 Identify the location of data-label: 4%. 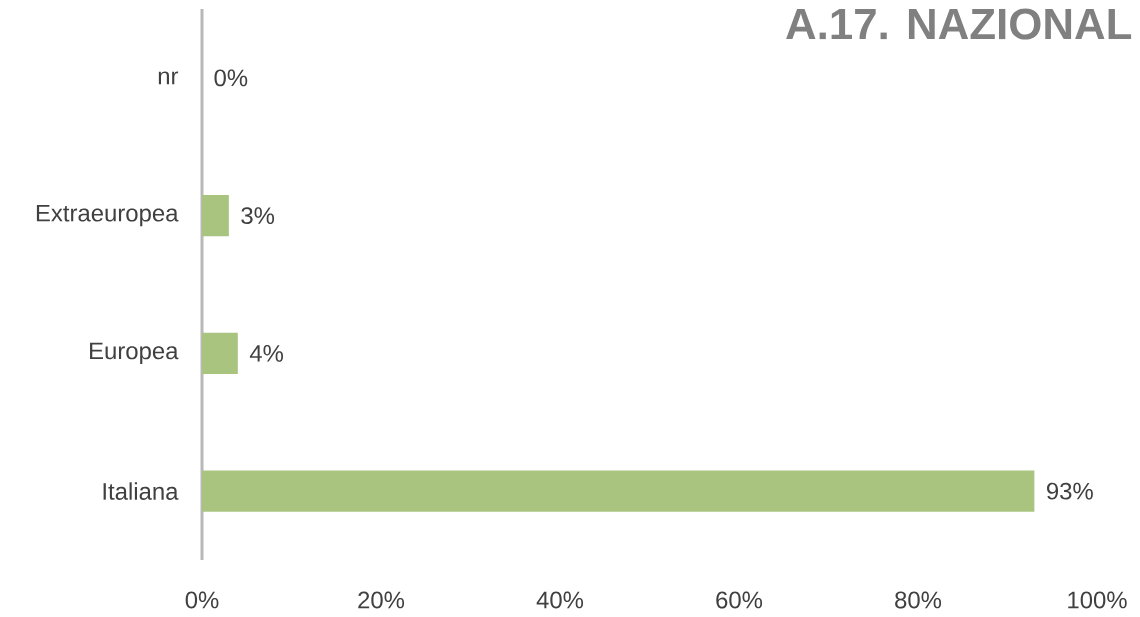
(266, 353).